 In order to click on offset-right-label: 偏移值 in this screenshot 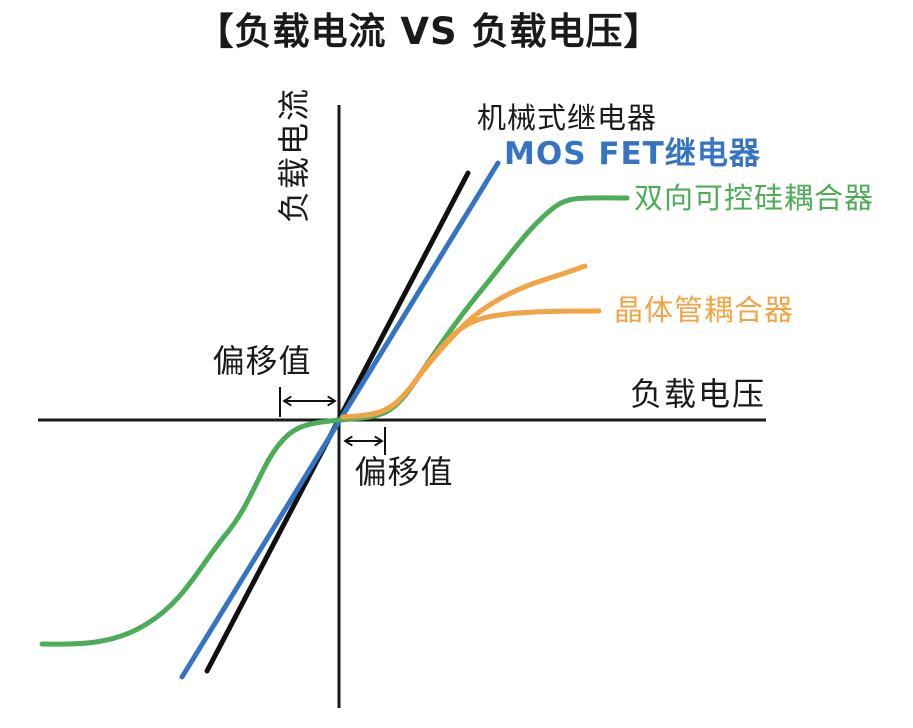, I will do `click(403, 472)`.